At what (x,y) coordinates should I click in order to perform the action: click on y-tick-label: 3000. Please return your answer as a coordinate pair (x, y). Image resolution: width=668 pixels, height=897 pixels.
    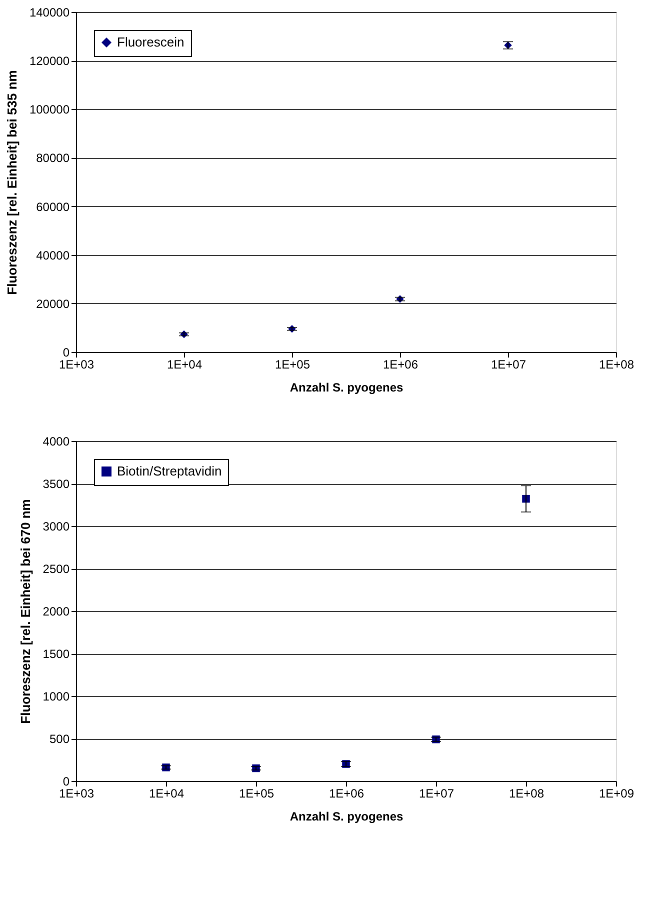
    Looking at the image, I should click on (56, 527).